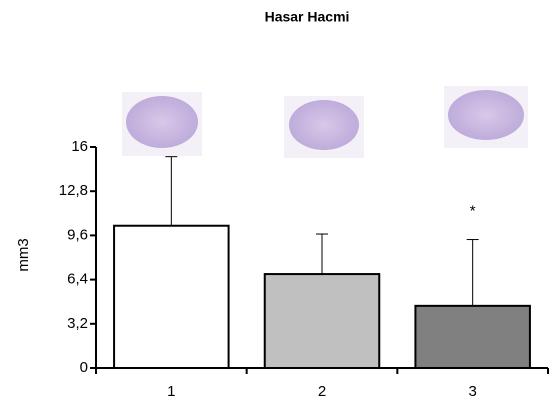 The width and height of the screenshot is (552, 407). What do you see at coordinates (84, 367) in the screenshot?
I see `y-tick-label: 0` at bounding box center [84, 367].